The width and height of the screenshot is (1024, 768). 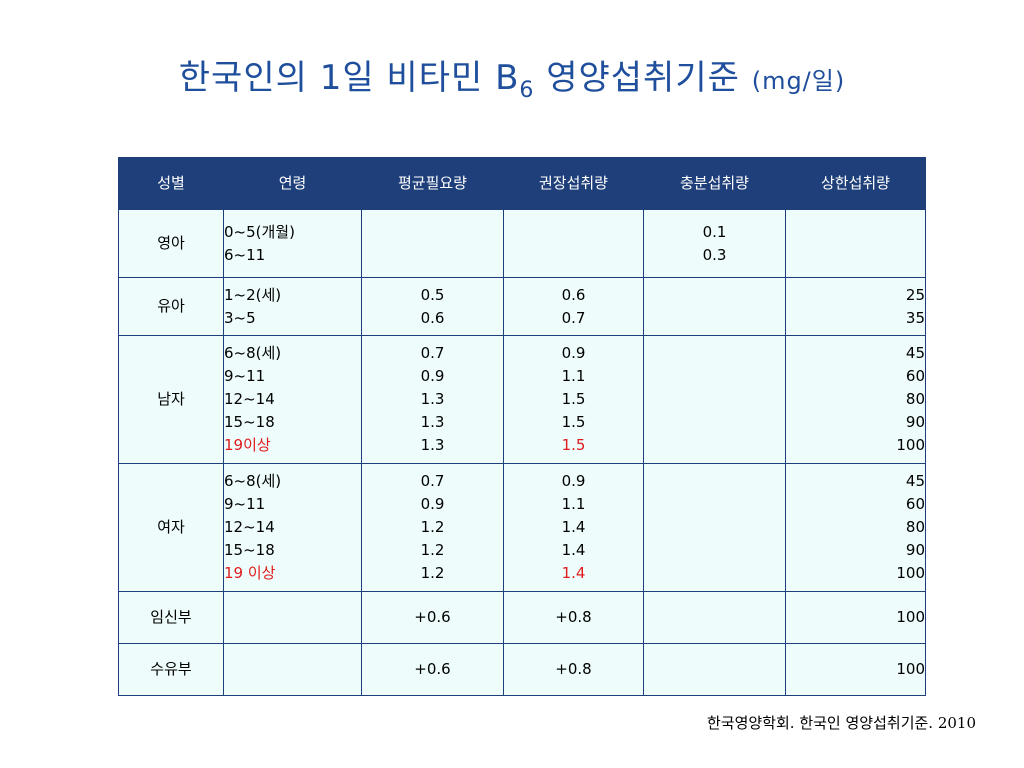 I want to click on rni-value-adult: 1.4, so click(x=573, y=573).